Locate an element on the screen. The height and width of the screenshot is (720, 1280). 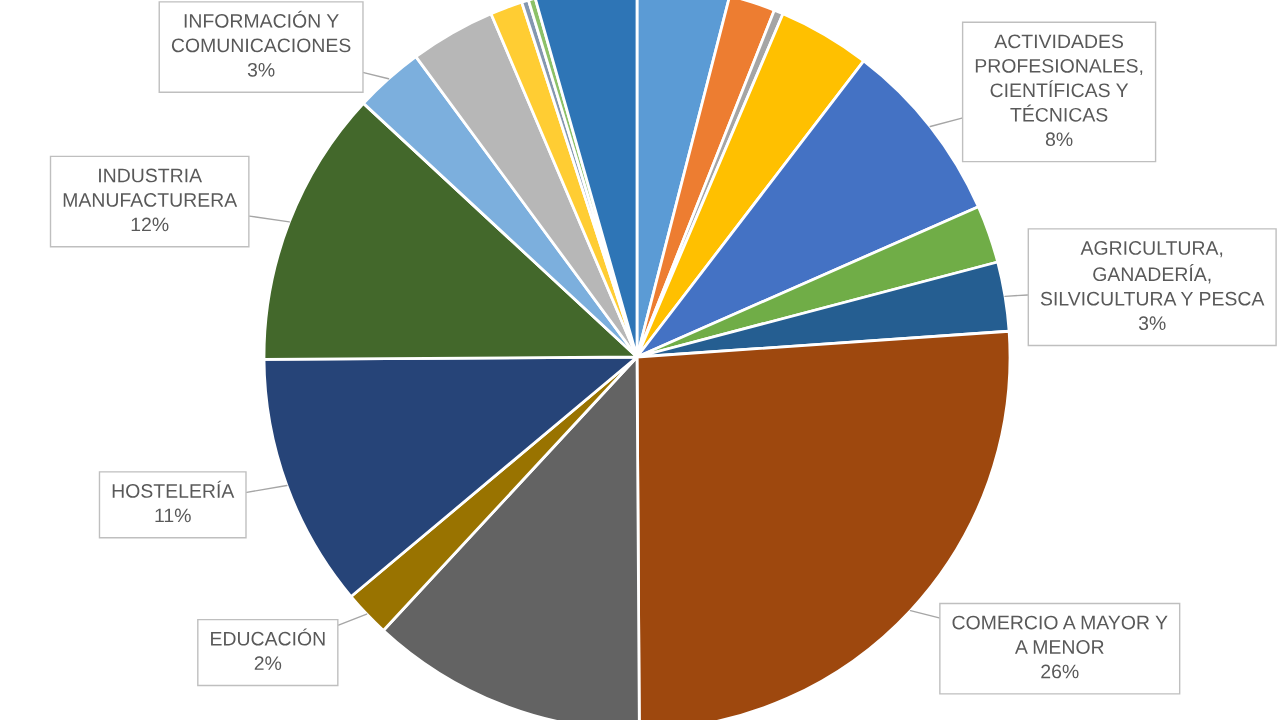
slice-label: INDUSTRIA MANUFACTURERA is located at coordinates (150, 187).